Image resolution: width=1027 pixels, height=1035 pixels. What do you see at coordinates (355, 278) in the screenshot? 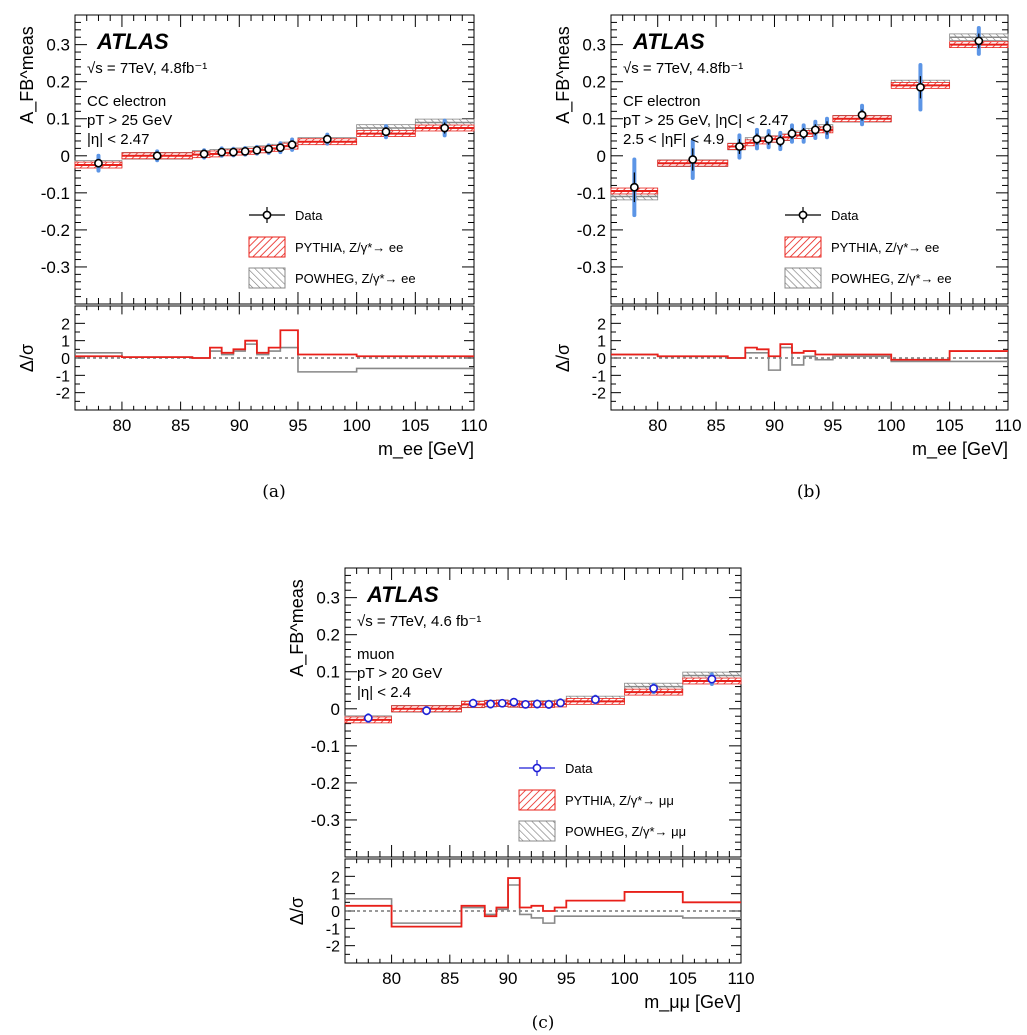
I see `legend-powheg-label: POWHEG, Z/γ*→ ee` at bounding box center [355, 278].